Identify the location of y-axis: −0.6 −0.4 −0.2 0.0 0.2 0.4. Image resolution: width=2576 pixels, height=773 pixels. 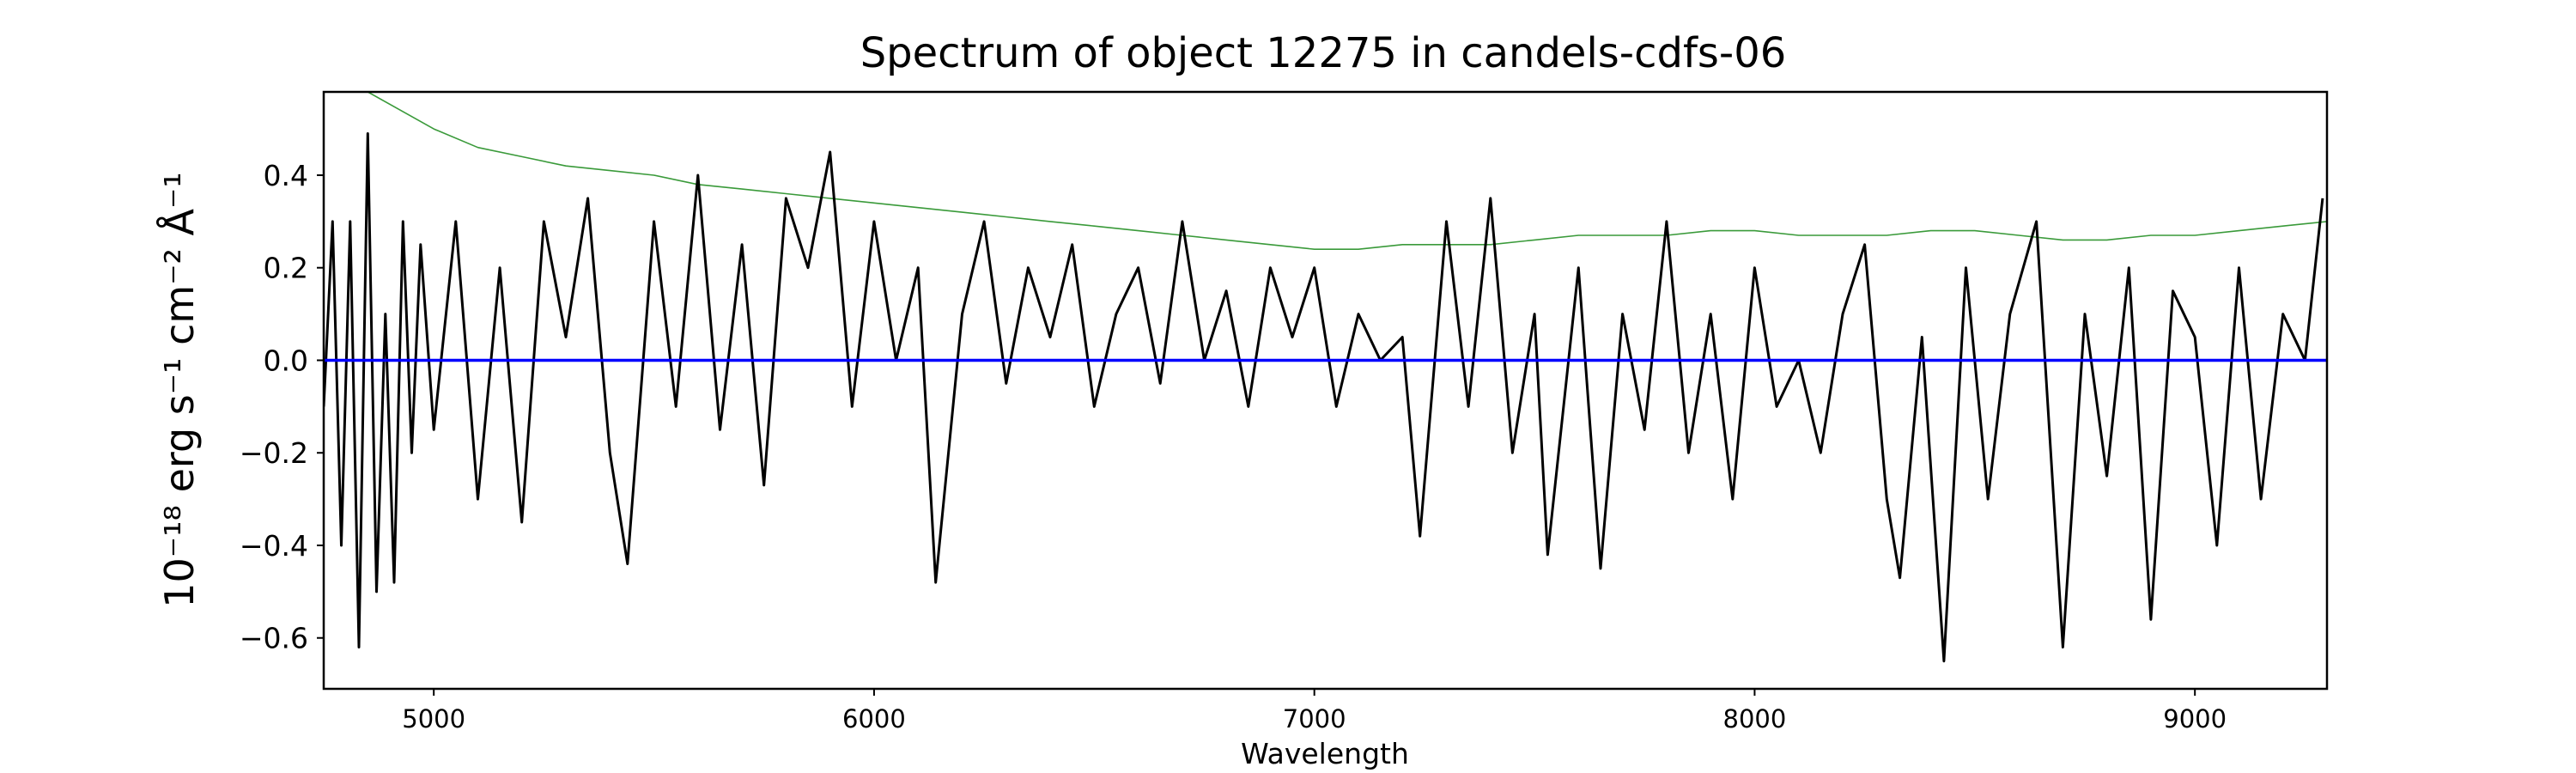
(282, 407).